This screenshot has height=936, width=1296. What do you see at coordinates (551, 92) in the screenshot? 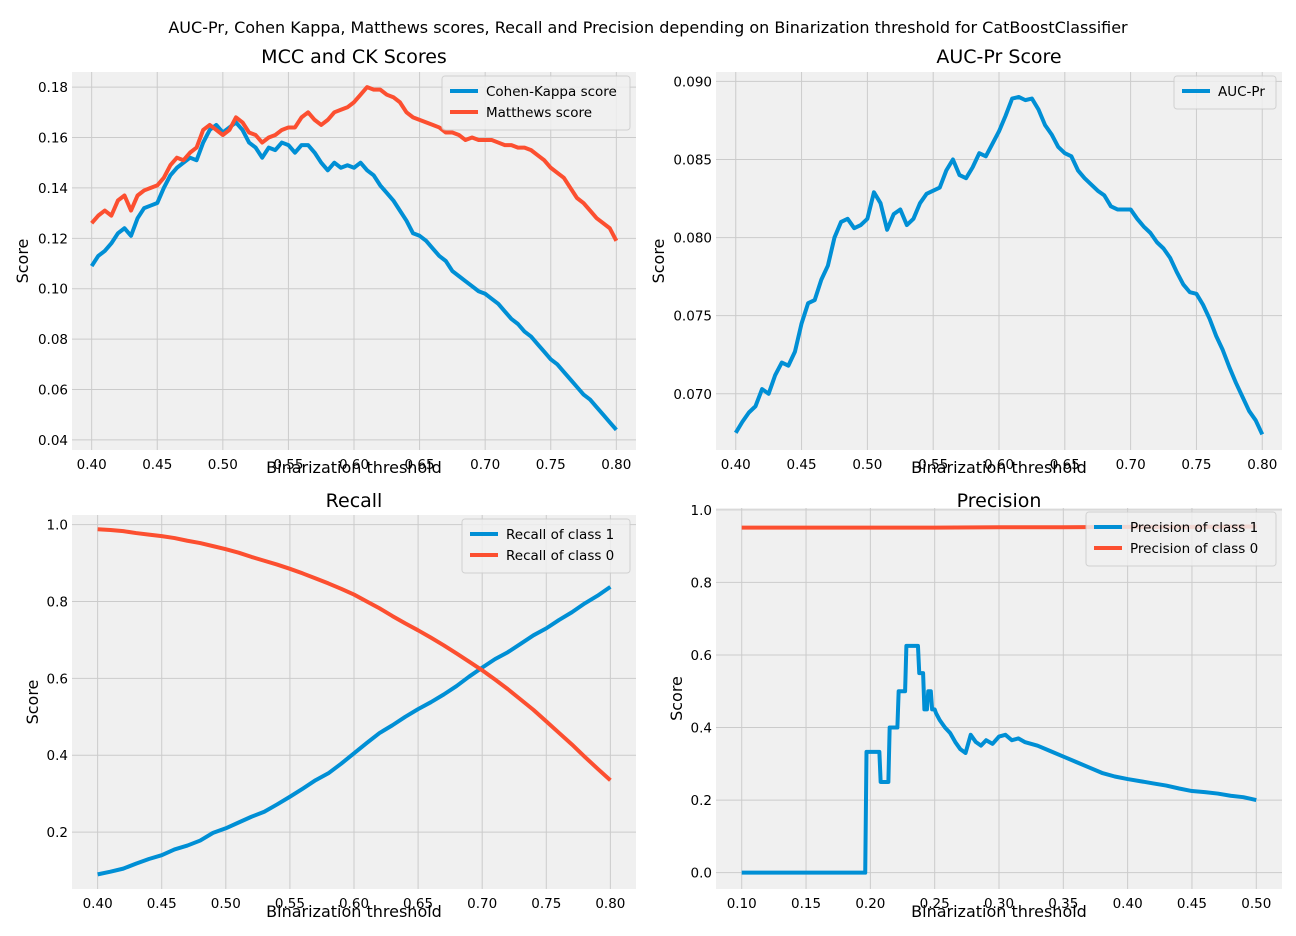
I see `legend-label: Cohen-Kappa score` at bounding box center [551, 92].